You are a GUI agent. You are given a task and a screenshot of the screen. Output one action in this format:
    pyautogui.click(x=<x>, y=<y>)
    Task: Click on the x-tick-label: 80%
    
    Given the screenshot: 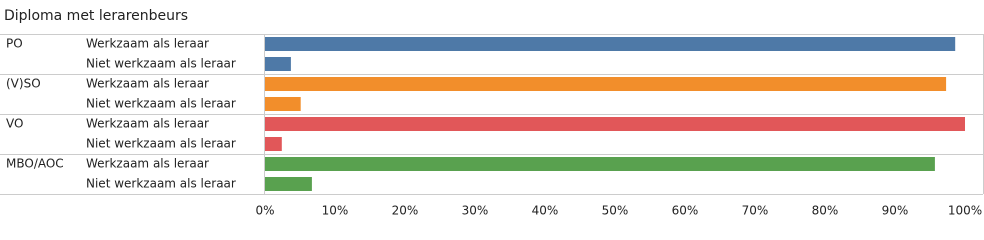 What is the action you would take?
    pyautogui.click(x=825, y=211)
    